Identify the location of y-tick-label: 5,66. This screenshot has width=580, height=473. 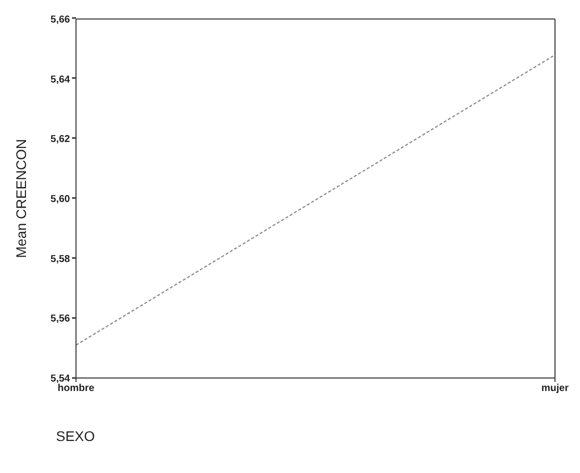
(60, 20).